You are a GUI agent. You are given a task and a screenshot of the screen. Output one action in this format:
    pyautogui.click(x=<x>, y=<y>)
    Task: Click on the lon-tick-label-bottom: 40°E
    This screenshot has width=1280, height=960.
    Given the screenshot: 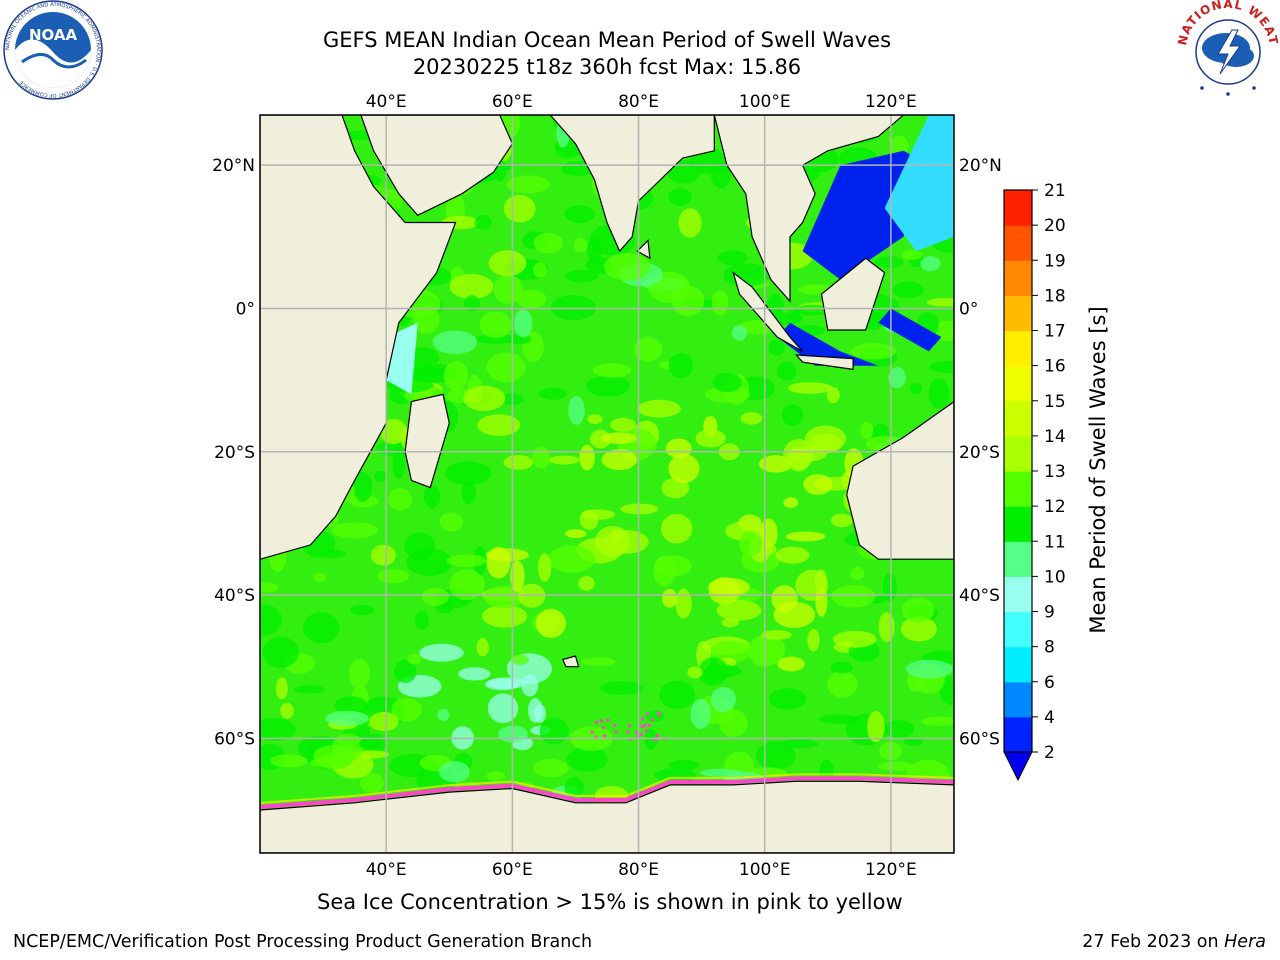 What is the action you would take?
    pyautogui.click(x=386, y=870)
    